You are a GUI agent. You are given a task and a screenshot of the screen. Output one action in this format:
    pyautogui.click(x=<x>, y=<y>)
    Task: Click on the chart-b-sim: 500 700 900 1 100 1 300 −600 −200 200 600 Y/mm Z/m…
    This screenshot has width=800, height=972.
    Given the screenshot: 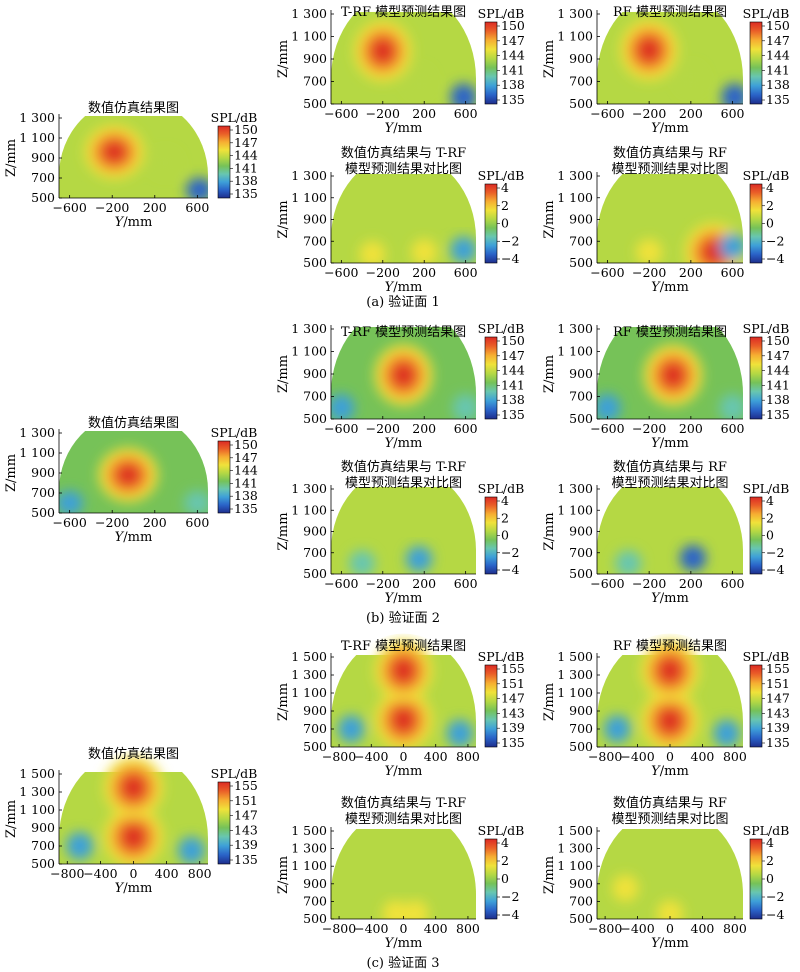 What is the action you would take?
    pyautogui.click(x=131, y=480)
    